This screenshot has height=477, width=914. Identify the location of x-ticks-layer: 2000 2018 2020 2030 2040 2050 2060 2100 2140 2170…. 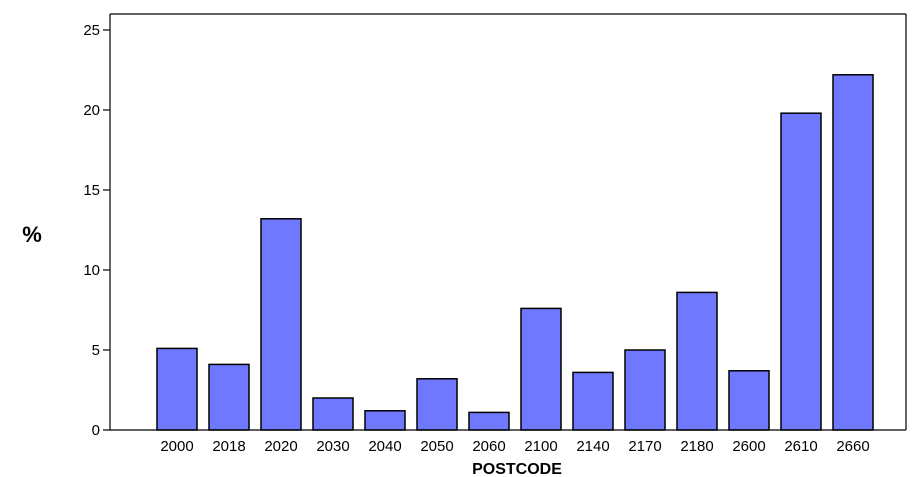
(514, 446).